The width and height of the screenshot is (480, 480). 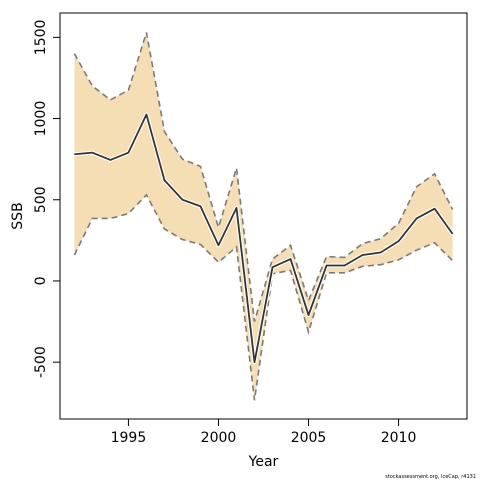 I want to click on y-tick-label: 1500, so click(x=41, y=38).